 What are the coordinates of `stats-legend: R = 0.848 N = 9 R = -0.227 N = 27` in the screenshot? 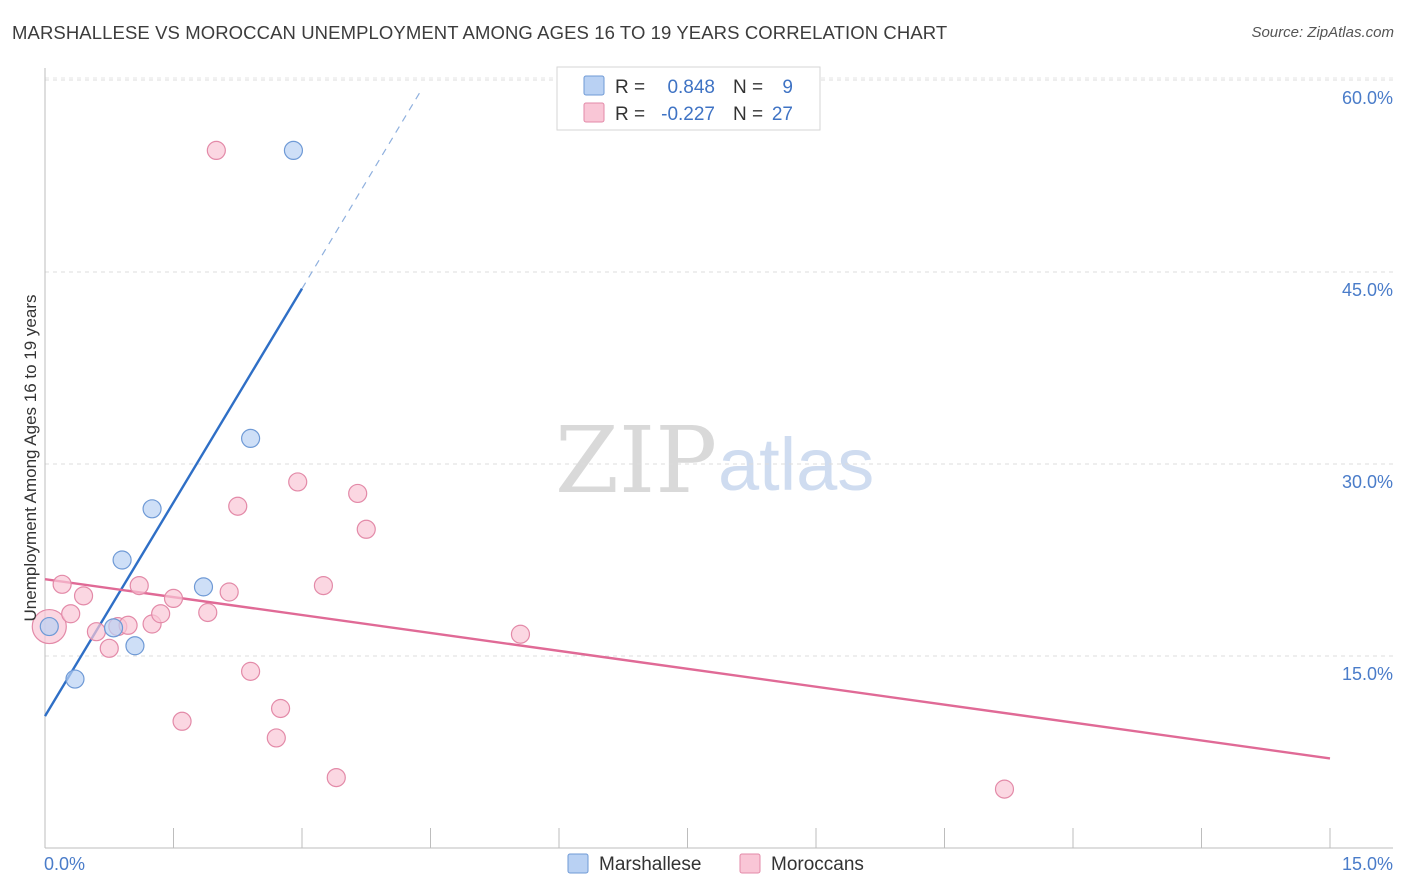 It's located at (688, 98).